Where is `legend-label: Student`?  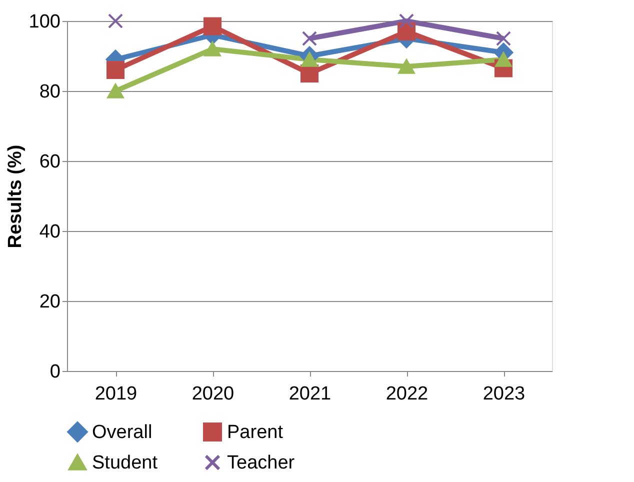
legend-label: Student is located at coordinates (125, 463).